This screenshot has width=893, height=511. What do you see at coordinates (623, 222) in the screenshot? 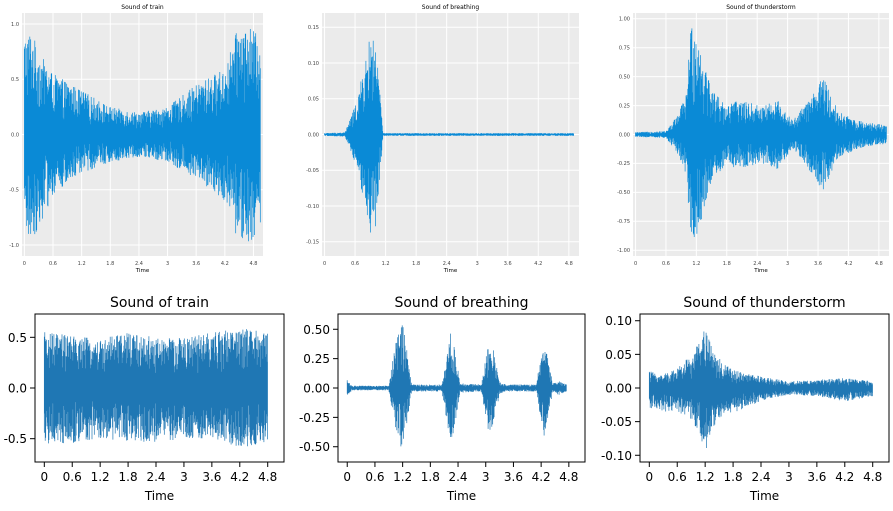
I see `y-tick-label: -0.75` at bounding box center [623, 222].